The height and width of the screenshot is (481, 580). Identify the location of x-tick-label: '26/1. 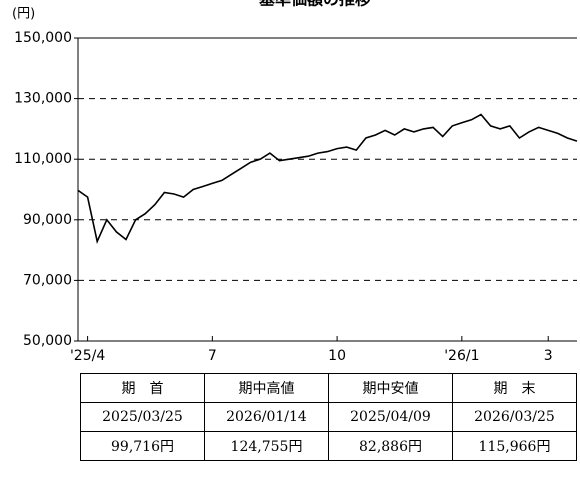
(461, 356).